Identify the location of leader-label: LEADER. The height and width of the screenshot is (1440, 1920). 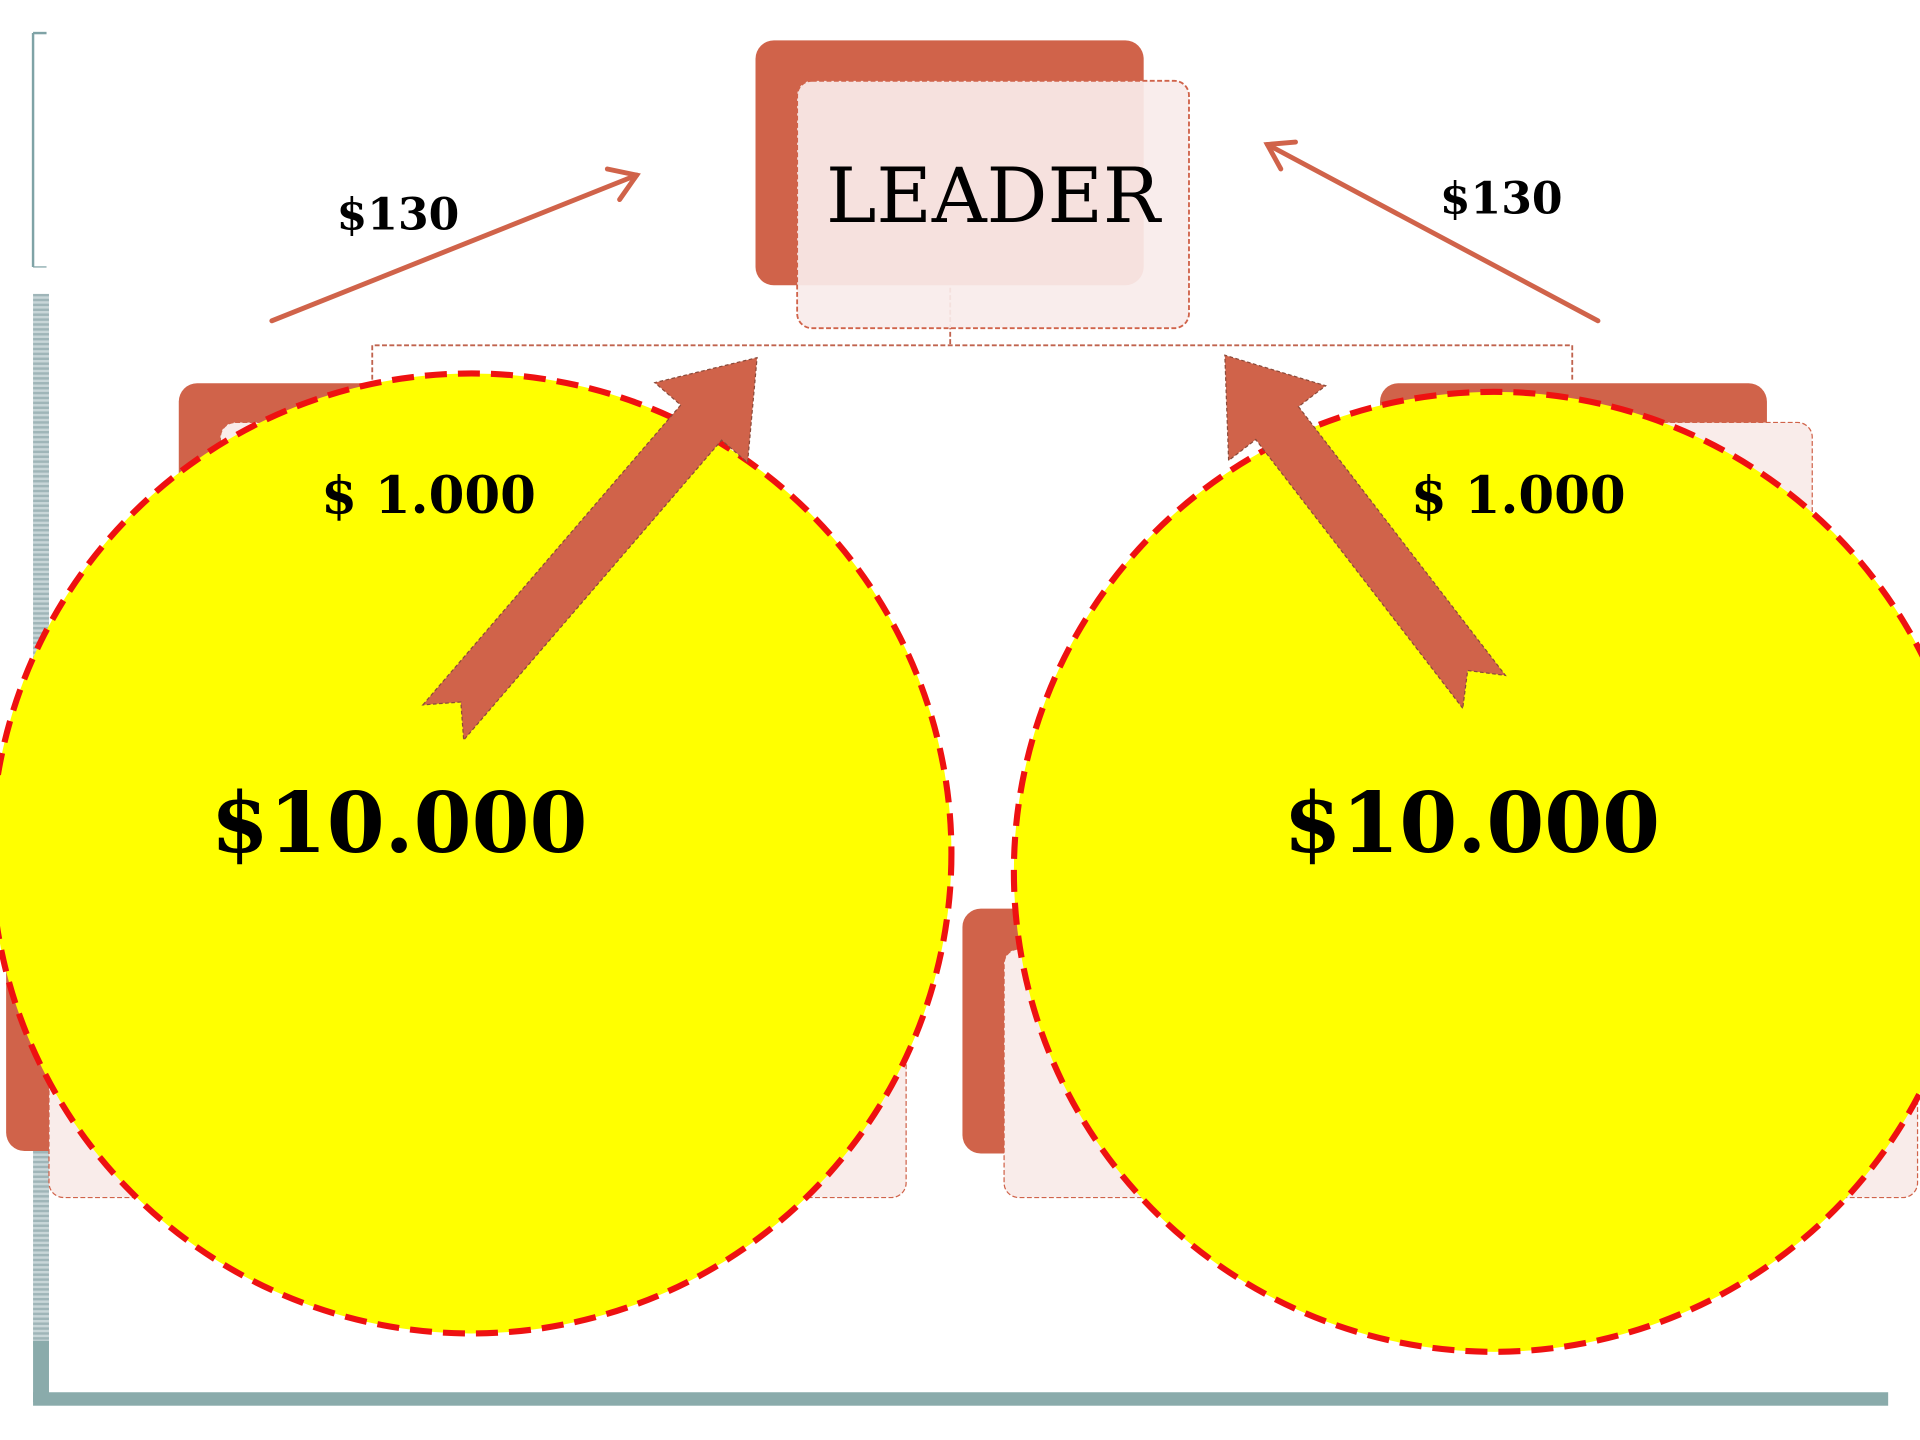
(994, 196).